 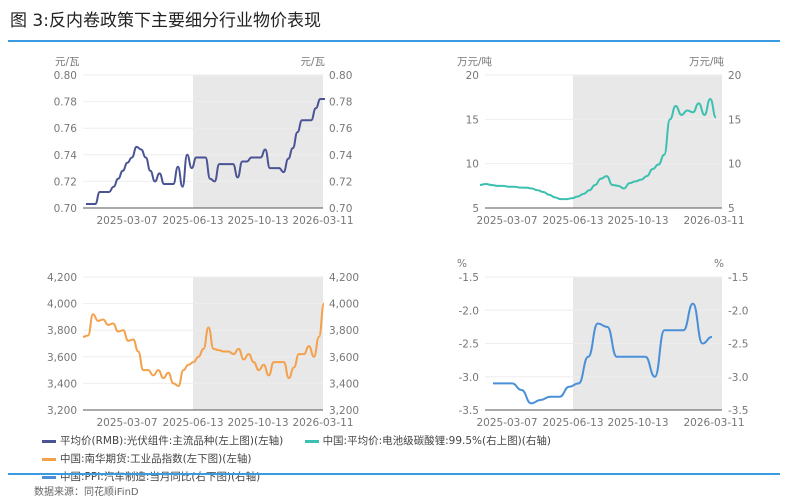 What do you see at coordinates (86, 492) in the screenshot?
I see `data-source: 数据来源：同花顺iFinD` at bounding box center [86, 492].